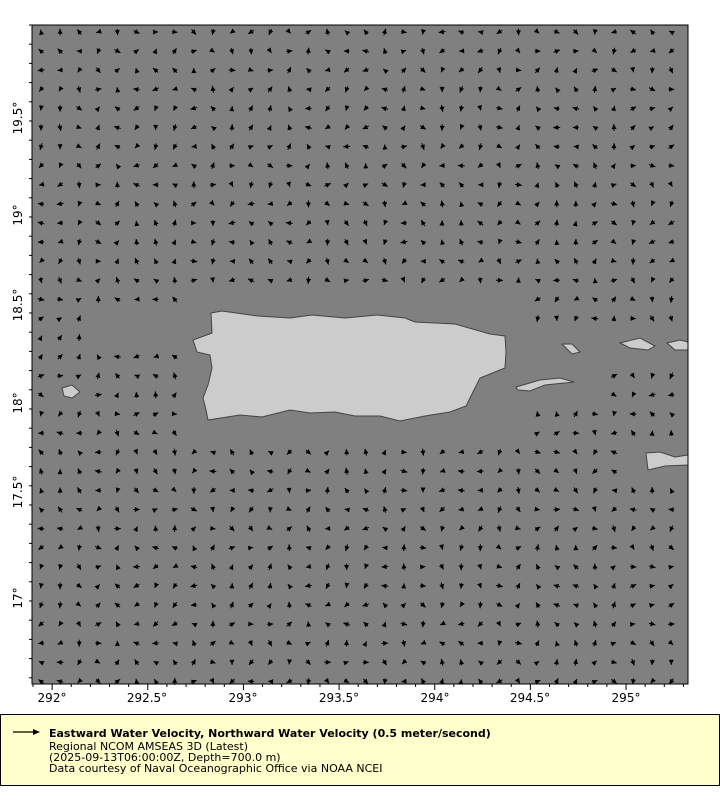  What do you see at coordinates (18, 597) in the screenshot?
I see `lat-tick-label: 17°` at bounding box center [18, 597].